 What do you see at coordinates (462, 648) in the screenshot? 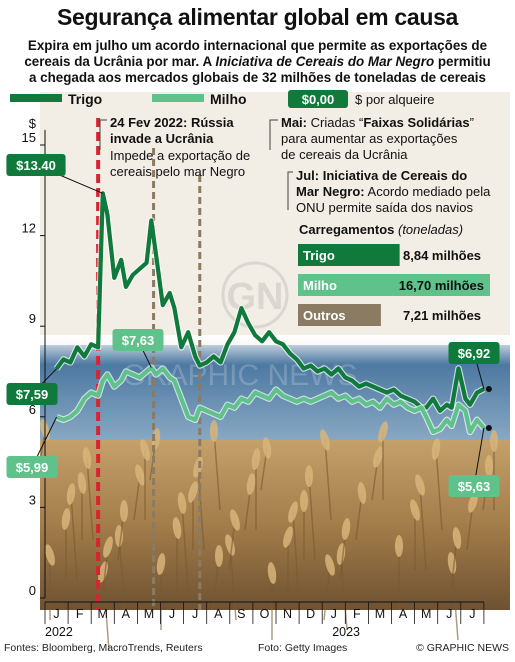
I see `footer-credit: © GRAPHIC NEWS` at bounding box center [462, 648].